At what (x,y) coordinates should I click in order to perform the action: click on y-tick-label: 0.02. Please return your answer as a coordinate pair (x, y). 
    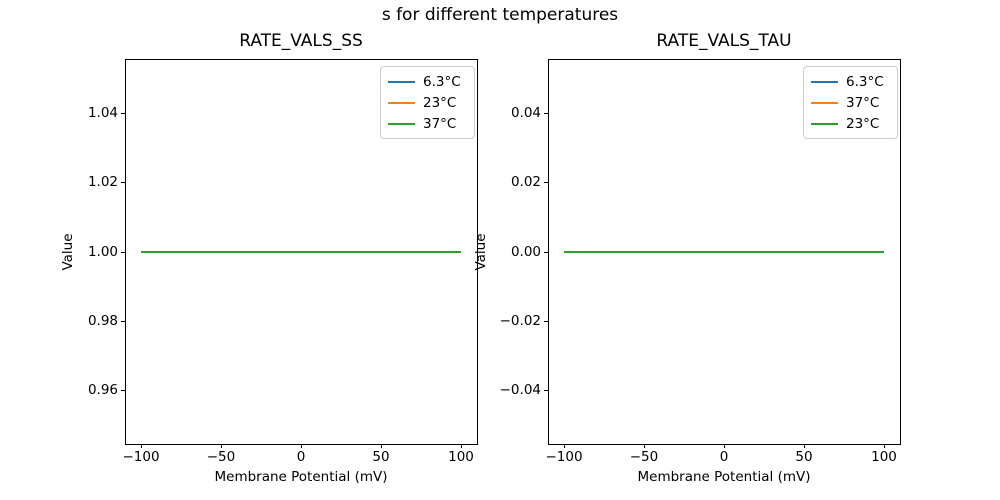
    Looking at the image, I should click on (525, 182).